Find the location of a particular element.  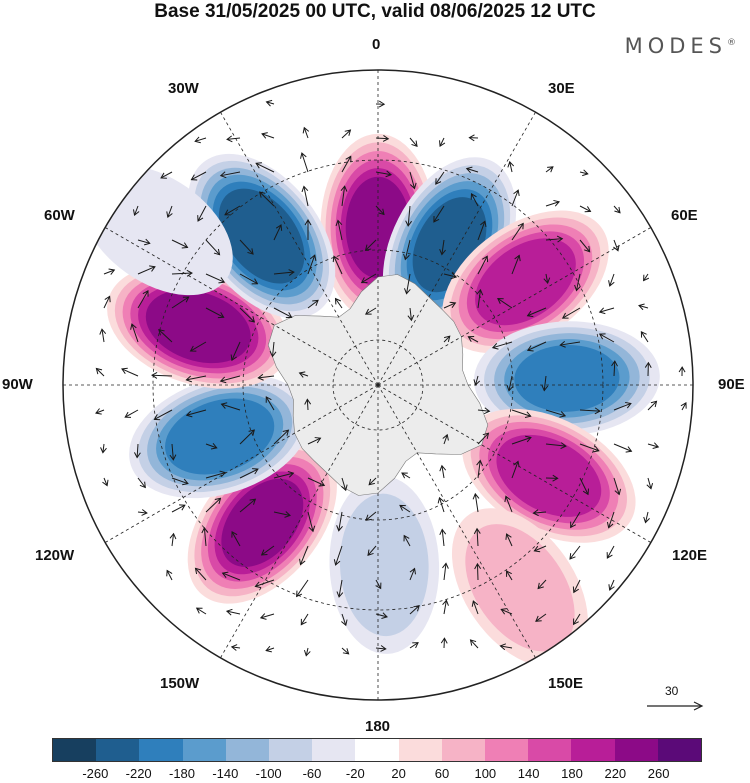

reference-vector-arrow is located at coordinates (675, 706).